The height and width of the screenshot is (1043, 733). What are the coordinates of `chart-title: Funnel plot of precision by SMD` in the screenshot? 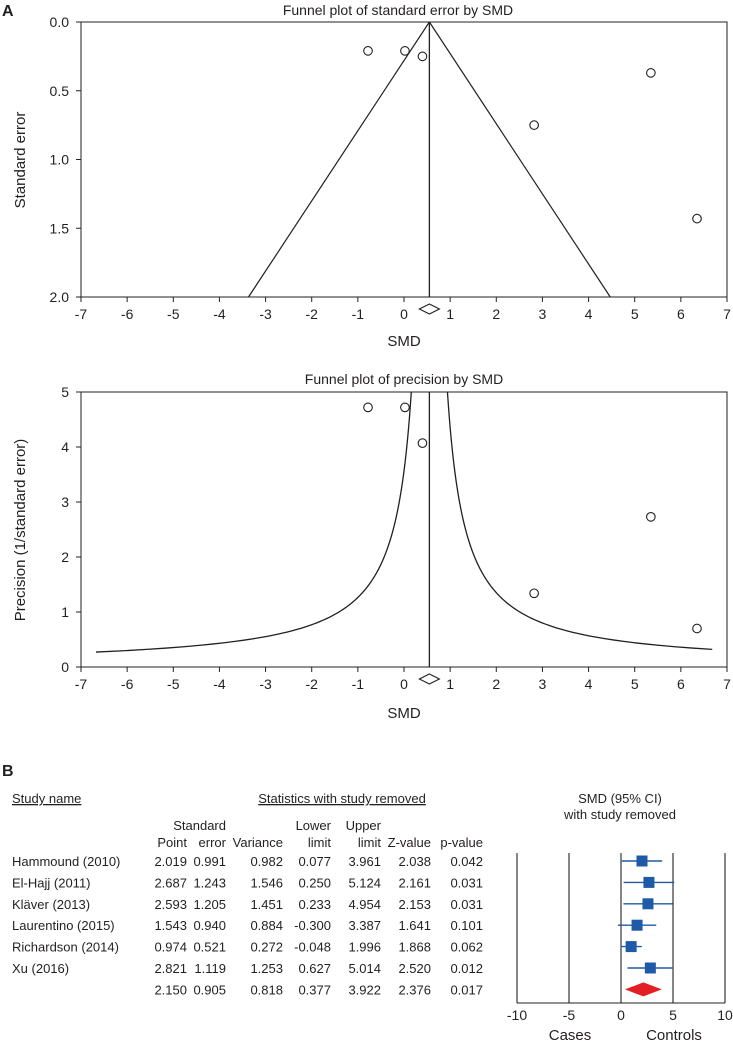 It's located at (404, 379).